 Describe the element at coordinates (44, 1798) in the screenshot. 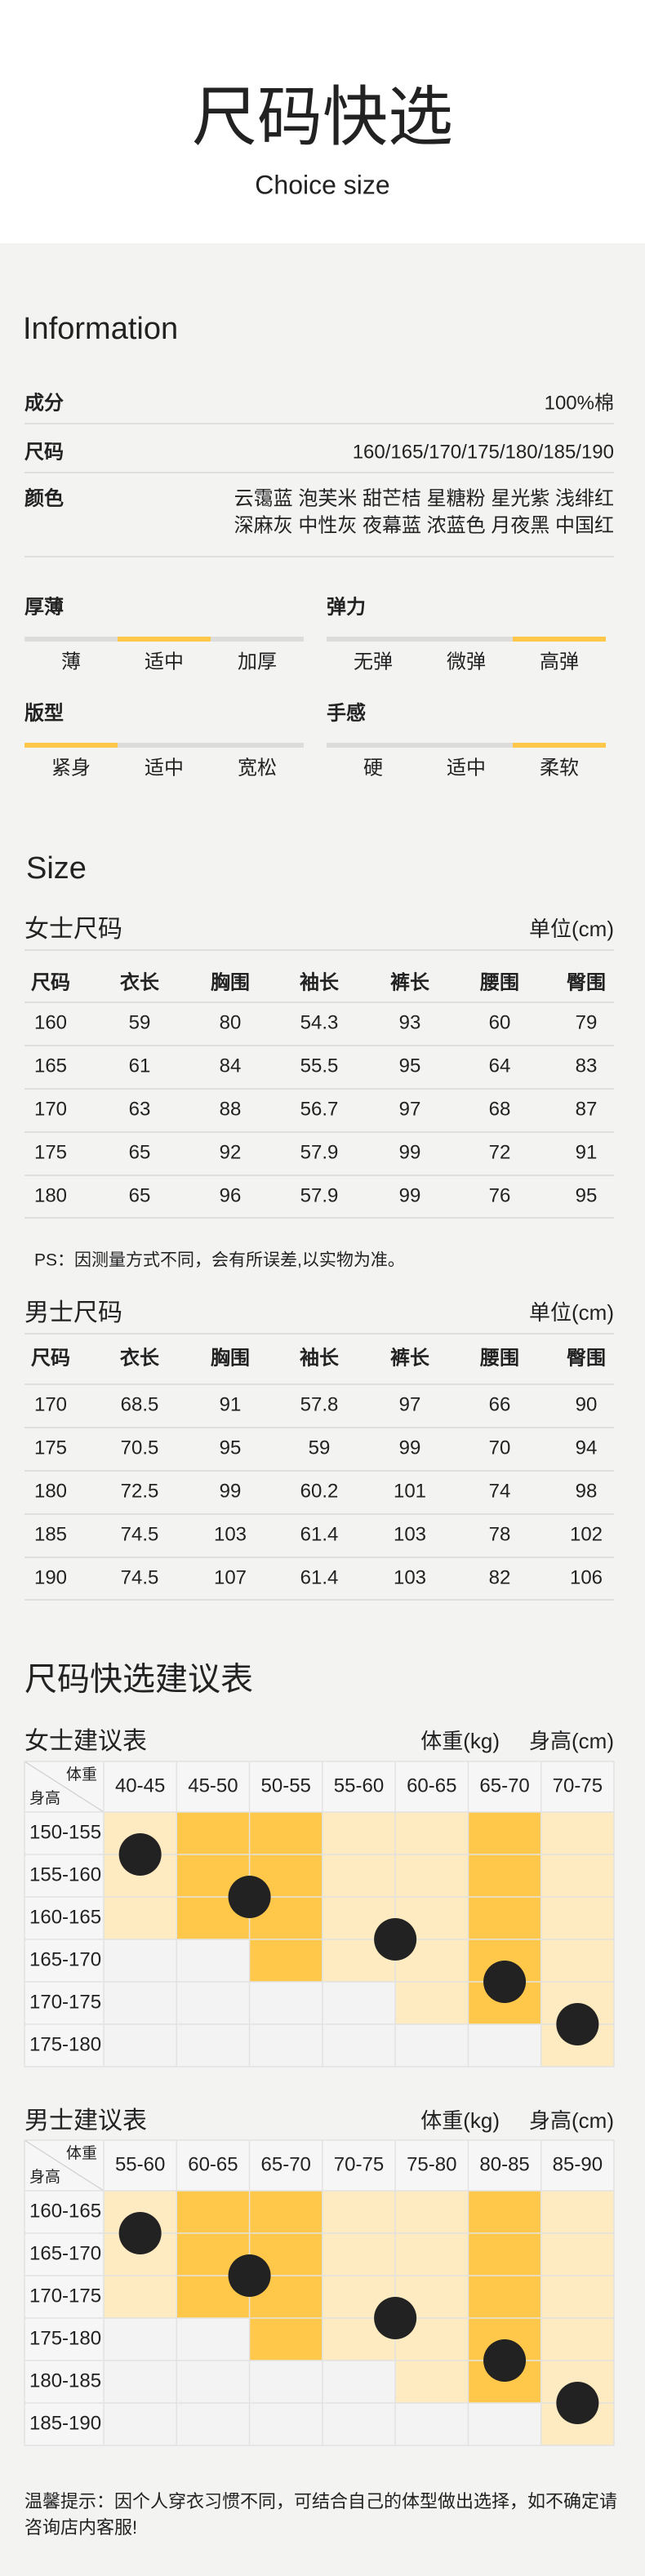

I see `corner-height: 身高` at that location.